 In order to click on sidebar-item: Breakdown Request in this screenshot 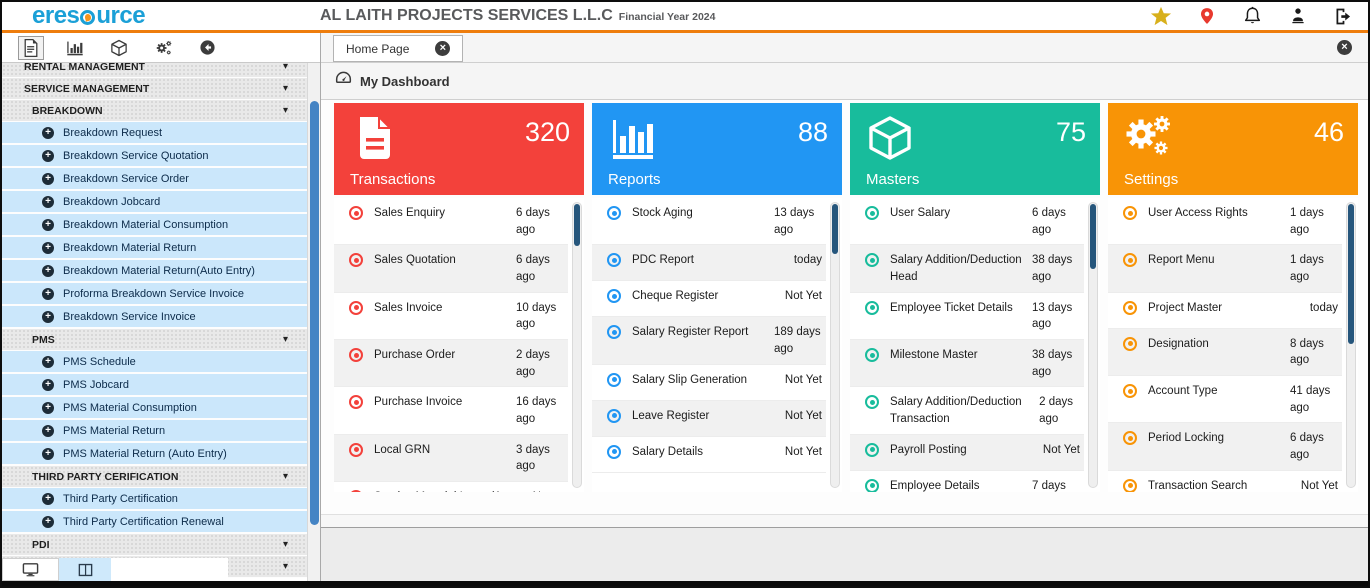, I will do `click(161, 133)`.